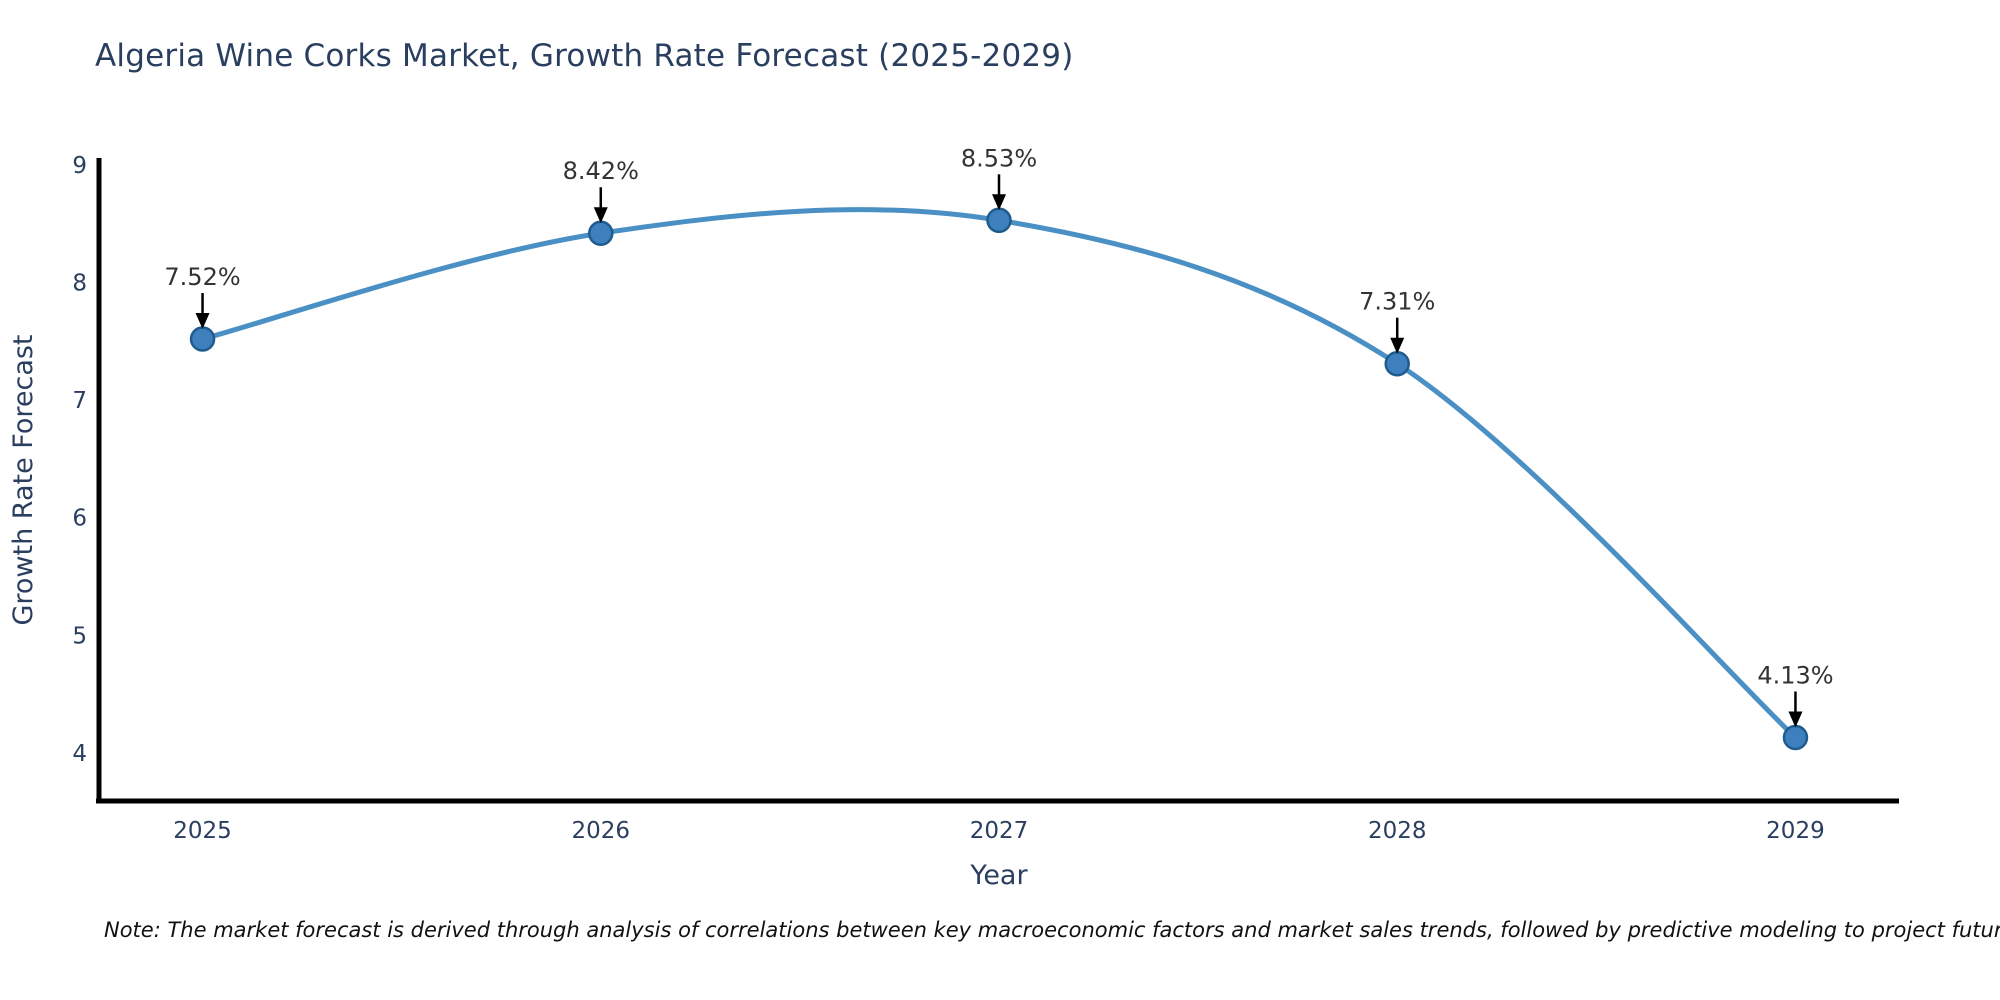 The width and height of the screenshot is (2000, 1000). I want to click on y-tick-label: 4, so click(79, 754).